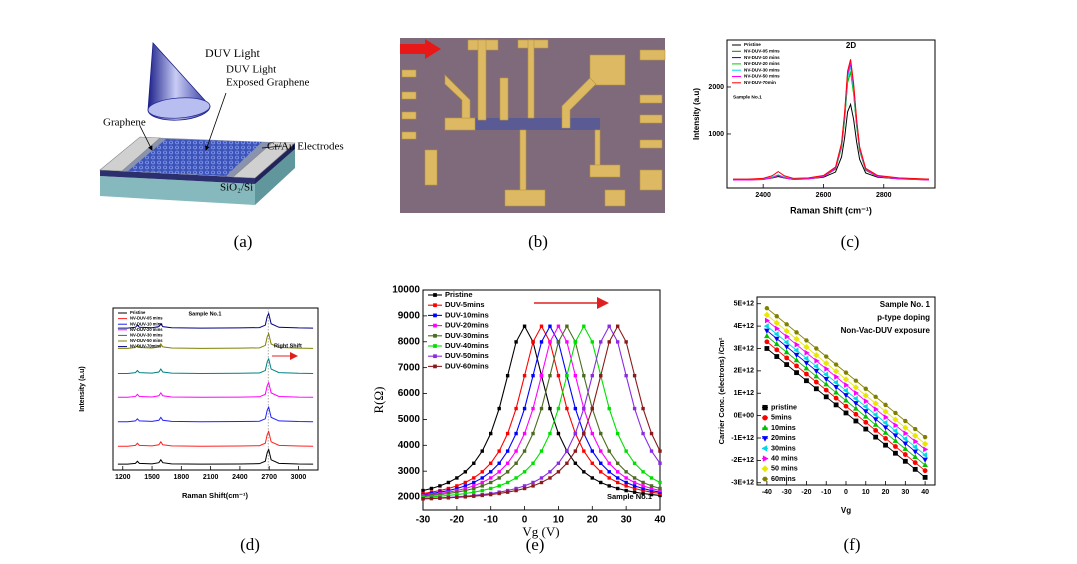 The width and height of the screenshot is (1077, 564). Describe the element at coordinates (540, 531) in the screenshot. I see `x-axis-label: Vg (V)` at that location.